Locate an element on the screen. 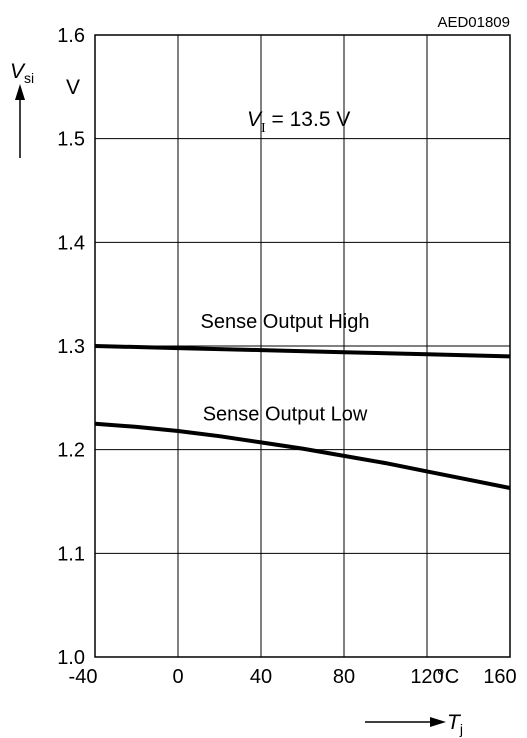 This screenshot has width=527, height=738. x-axis-symbol: T is located at coordinates (454, 722).